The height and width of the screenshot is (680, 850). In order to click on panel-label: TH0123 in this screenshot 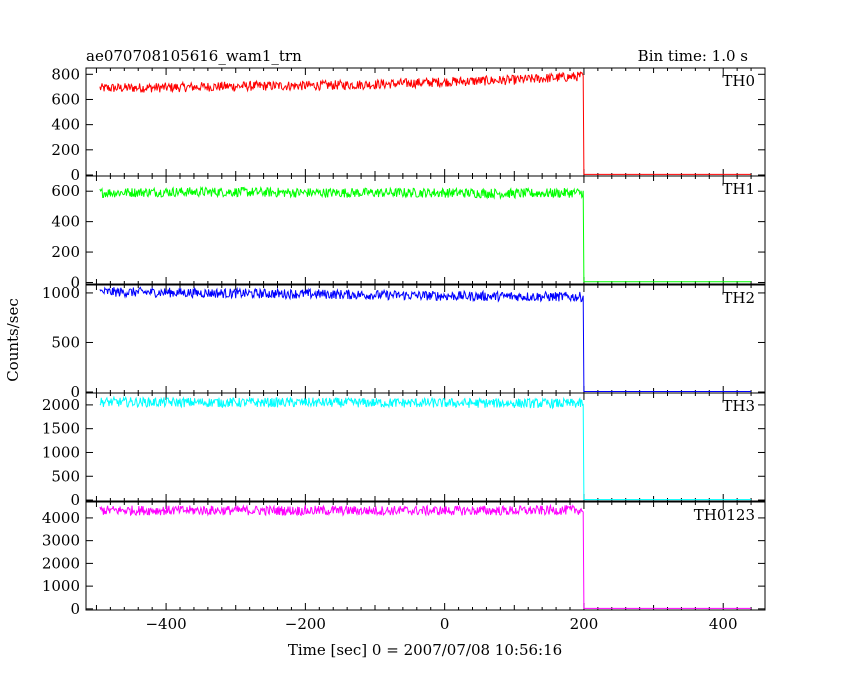, I will do `click(724, 515)`.